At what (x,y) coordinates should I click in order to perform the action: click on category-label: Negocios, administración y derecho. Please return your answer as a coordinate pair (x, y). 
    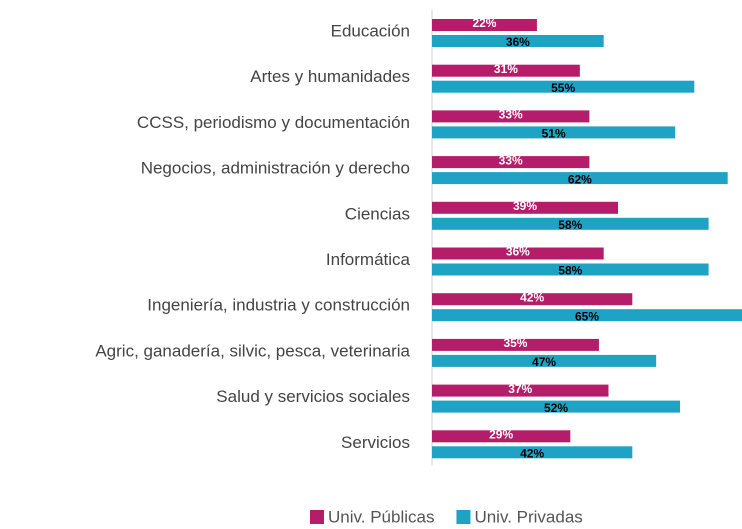
    Looking at the image, I should click on (275, 168).